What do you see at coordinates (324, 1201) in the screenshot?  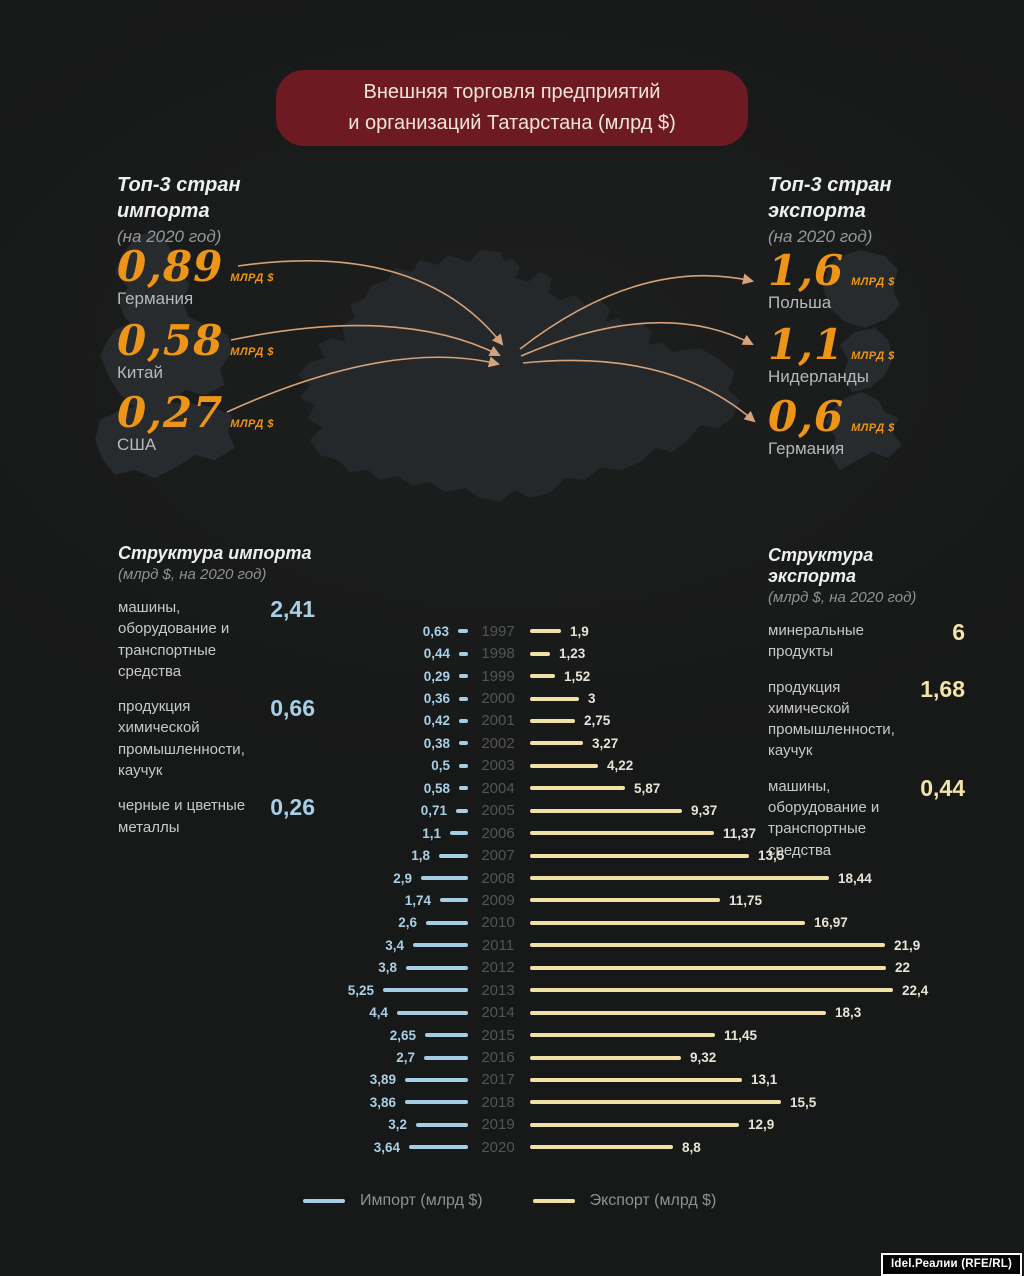 I see `import-legend-swatch` at bounding box center [324, 1201].